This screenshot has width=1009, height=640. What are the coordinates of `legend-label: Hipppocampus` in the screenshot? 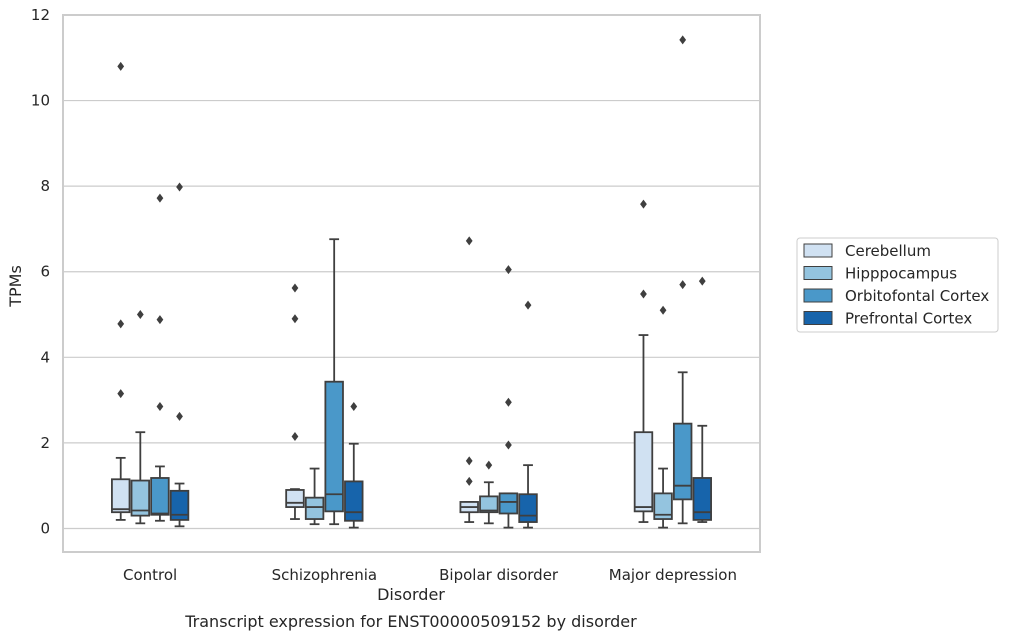 It's located at (901, 274).